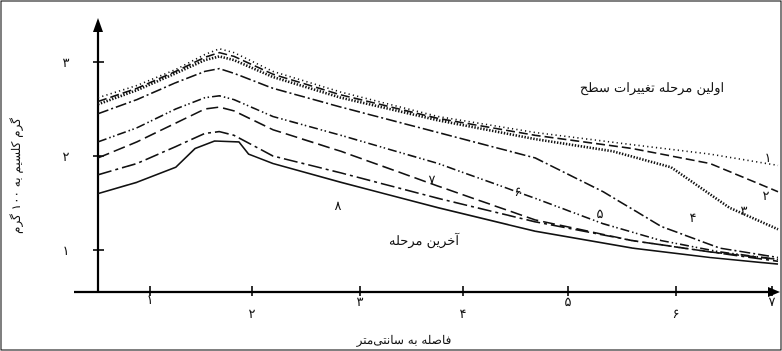 The image size is (782, 351). I want to click on annotation-last-stage: آخرین مرحله, so click(424, 240).